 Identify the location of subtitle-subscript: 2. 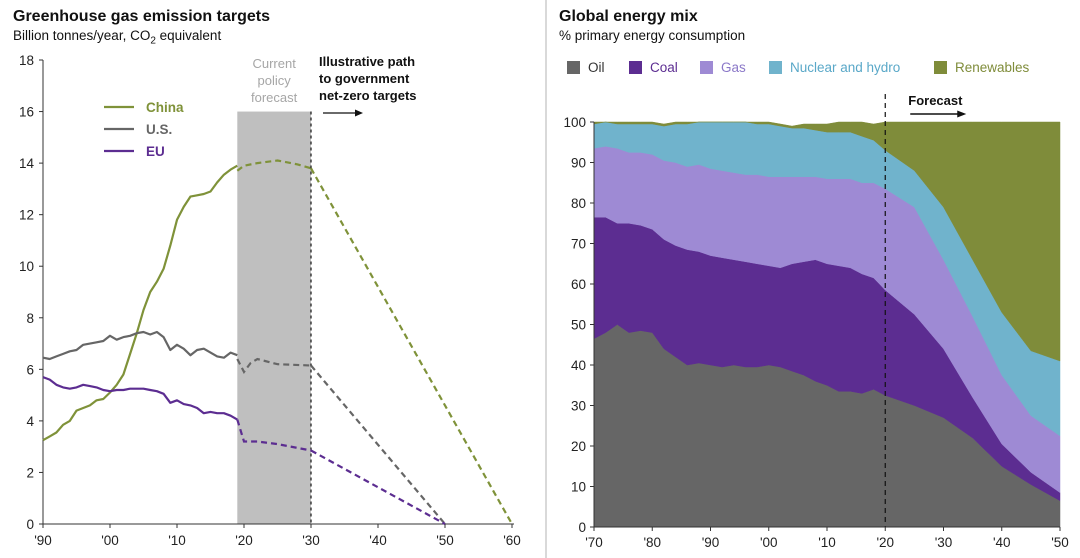
(153, 41).